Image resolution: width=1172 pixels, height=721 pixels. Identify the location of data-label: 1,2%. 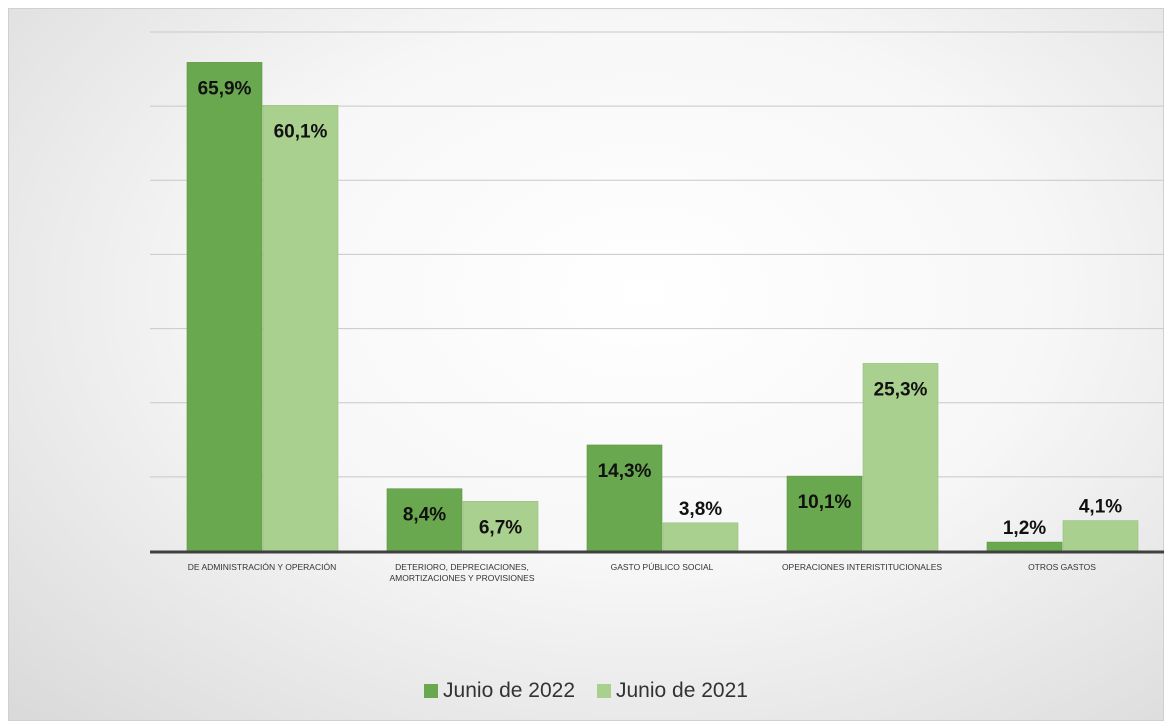
(1024, 528).